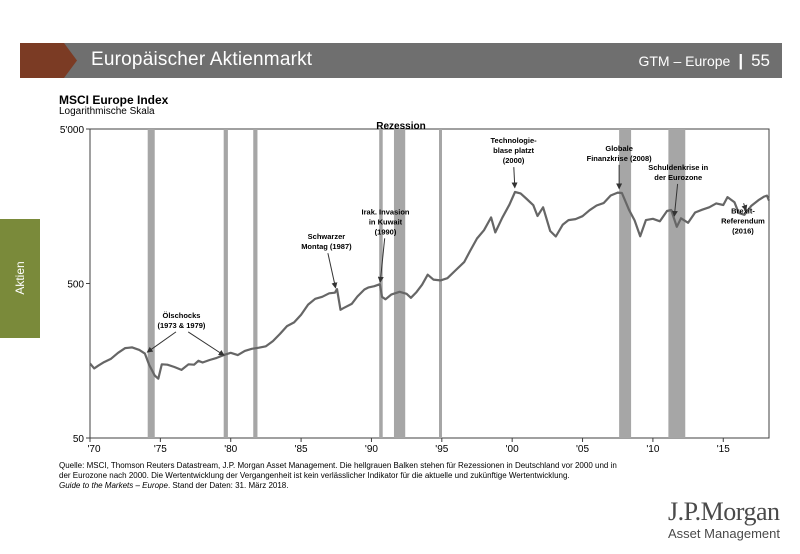 The image size is (800, 554). I want to click on annotation-text: Finanzkrise (2008), so click(620, 158).